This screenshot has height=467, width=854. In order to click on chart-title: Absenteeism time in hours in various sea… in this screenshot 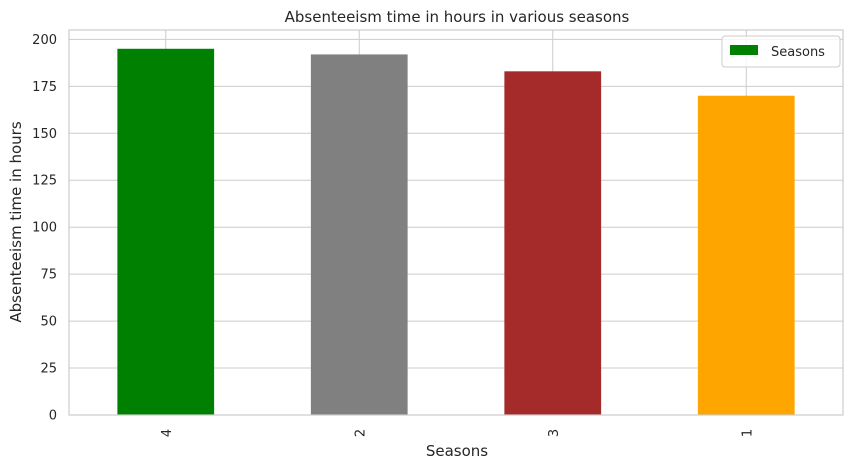, I will do `click(457, 17)`.